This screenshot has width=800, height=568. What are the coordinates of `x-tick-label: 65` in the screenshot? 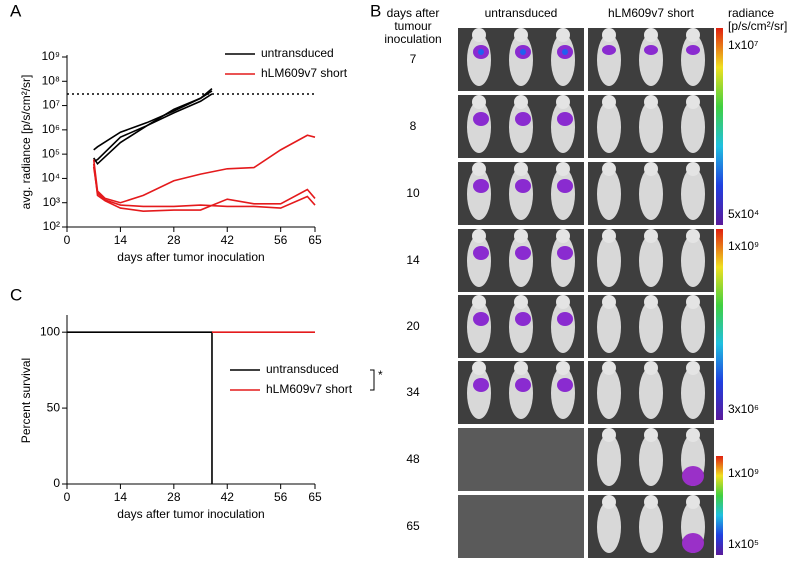 It's located at (315, 240).